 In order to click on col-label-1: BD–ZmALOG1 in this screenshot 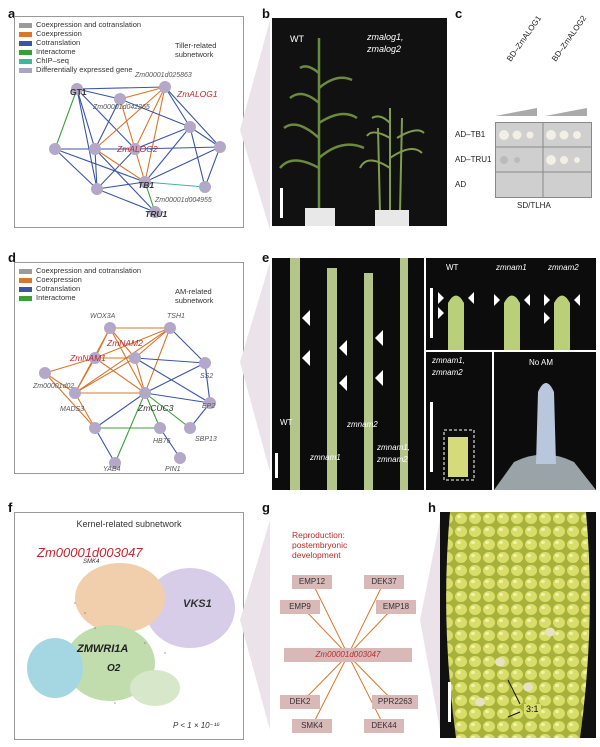, I will do `click(524, 38)`.